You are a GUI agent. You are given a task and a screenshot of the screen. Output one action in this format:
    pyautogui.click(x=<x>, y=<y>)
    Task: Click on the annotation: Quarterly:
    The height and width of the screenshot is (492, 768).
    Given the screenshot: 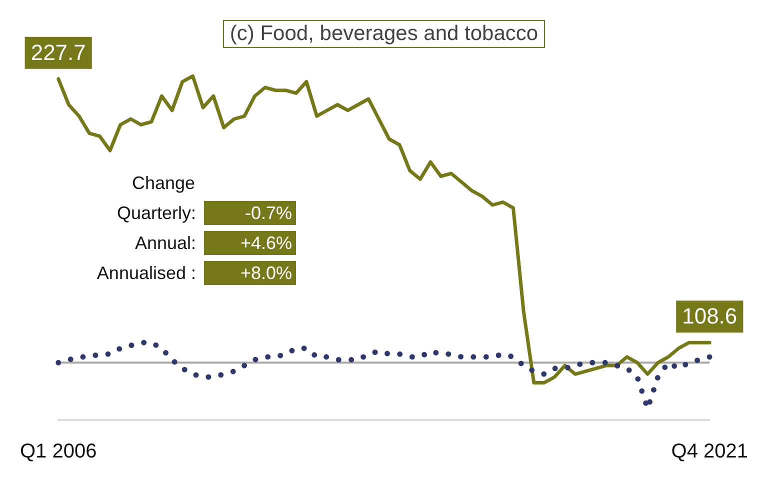 What is the action you would take?
    pyautogui.click(x=156, y=213)
    